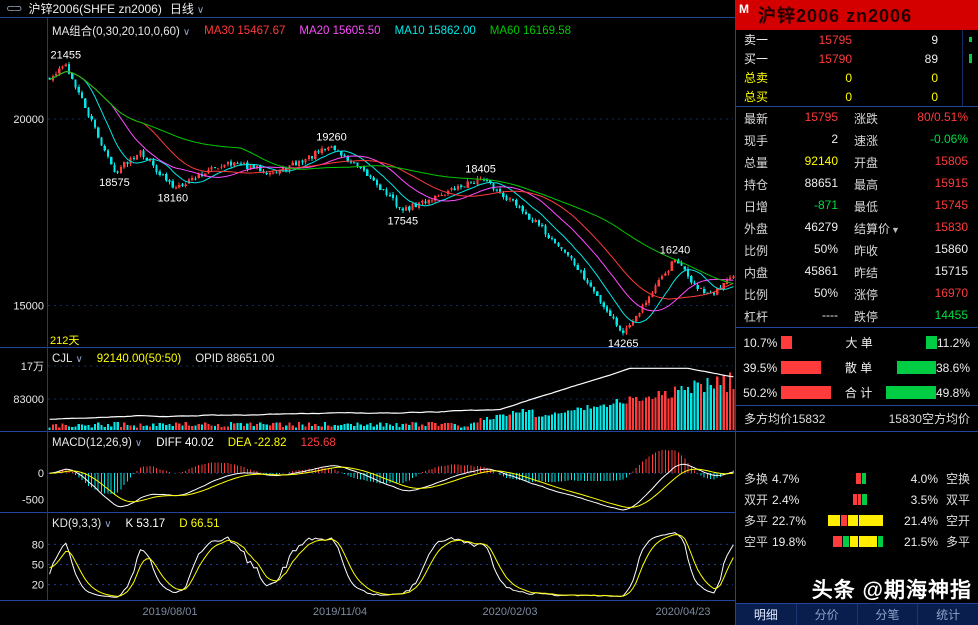  What do you see at coordinates (67, 359) in the screenshot?
I see `cjl-indicator-selector: CJL ∨` at bounding box center [67, 359].